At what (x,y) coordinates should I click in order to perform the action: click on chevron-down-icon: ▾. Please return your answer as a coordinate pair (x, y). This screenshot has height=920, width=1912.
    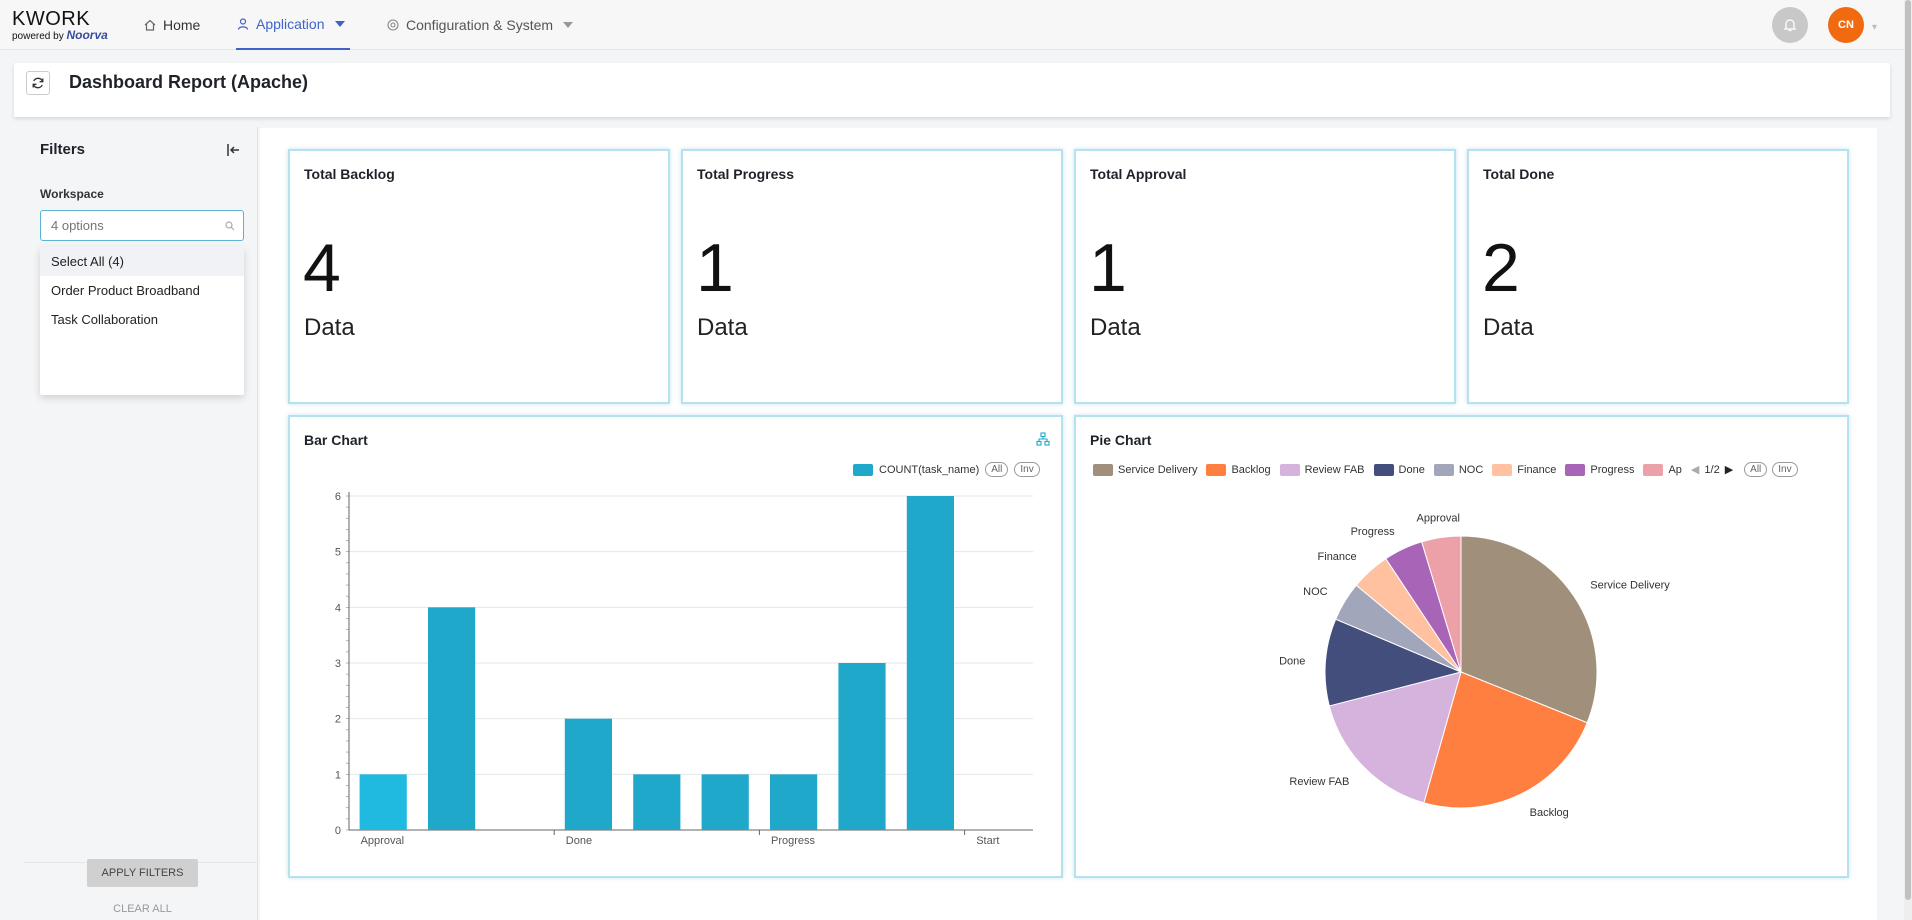
    Looking at the image, I should click on (1875, 27).